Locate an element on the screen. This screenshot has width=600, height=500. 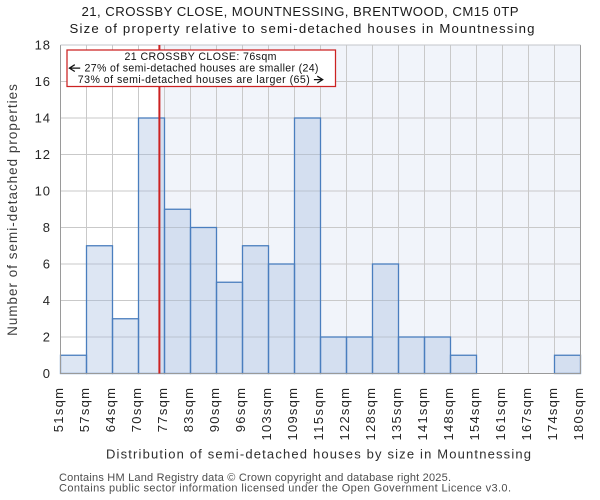
svg-text: 4 is located at coordinates (46, 300).